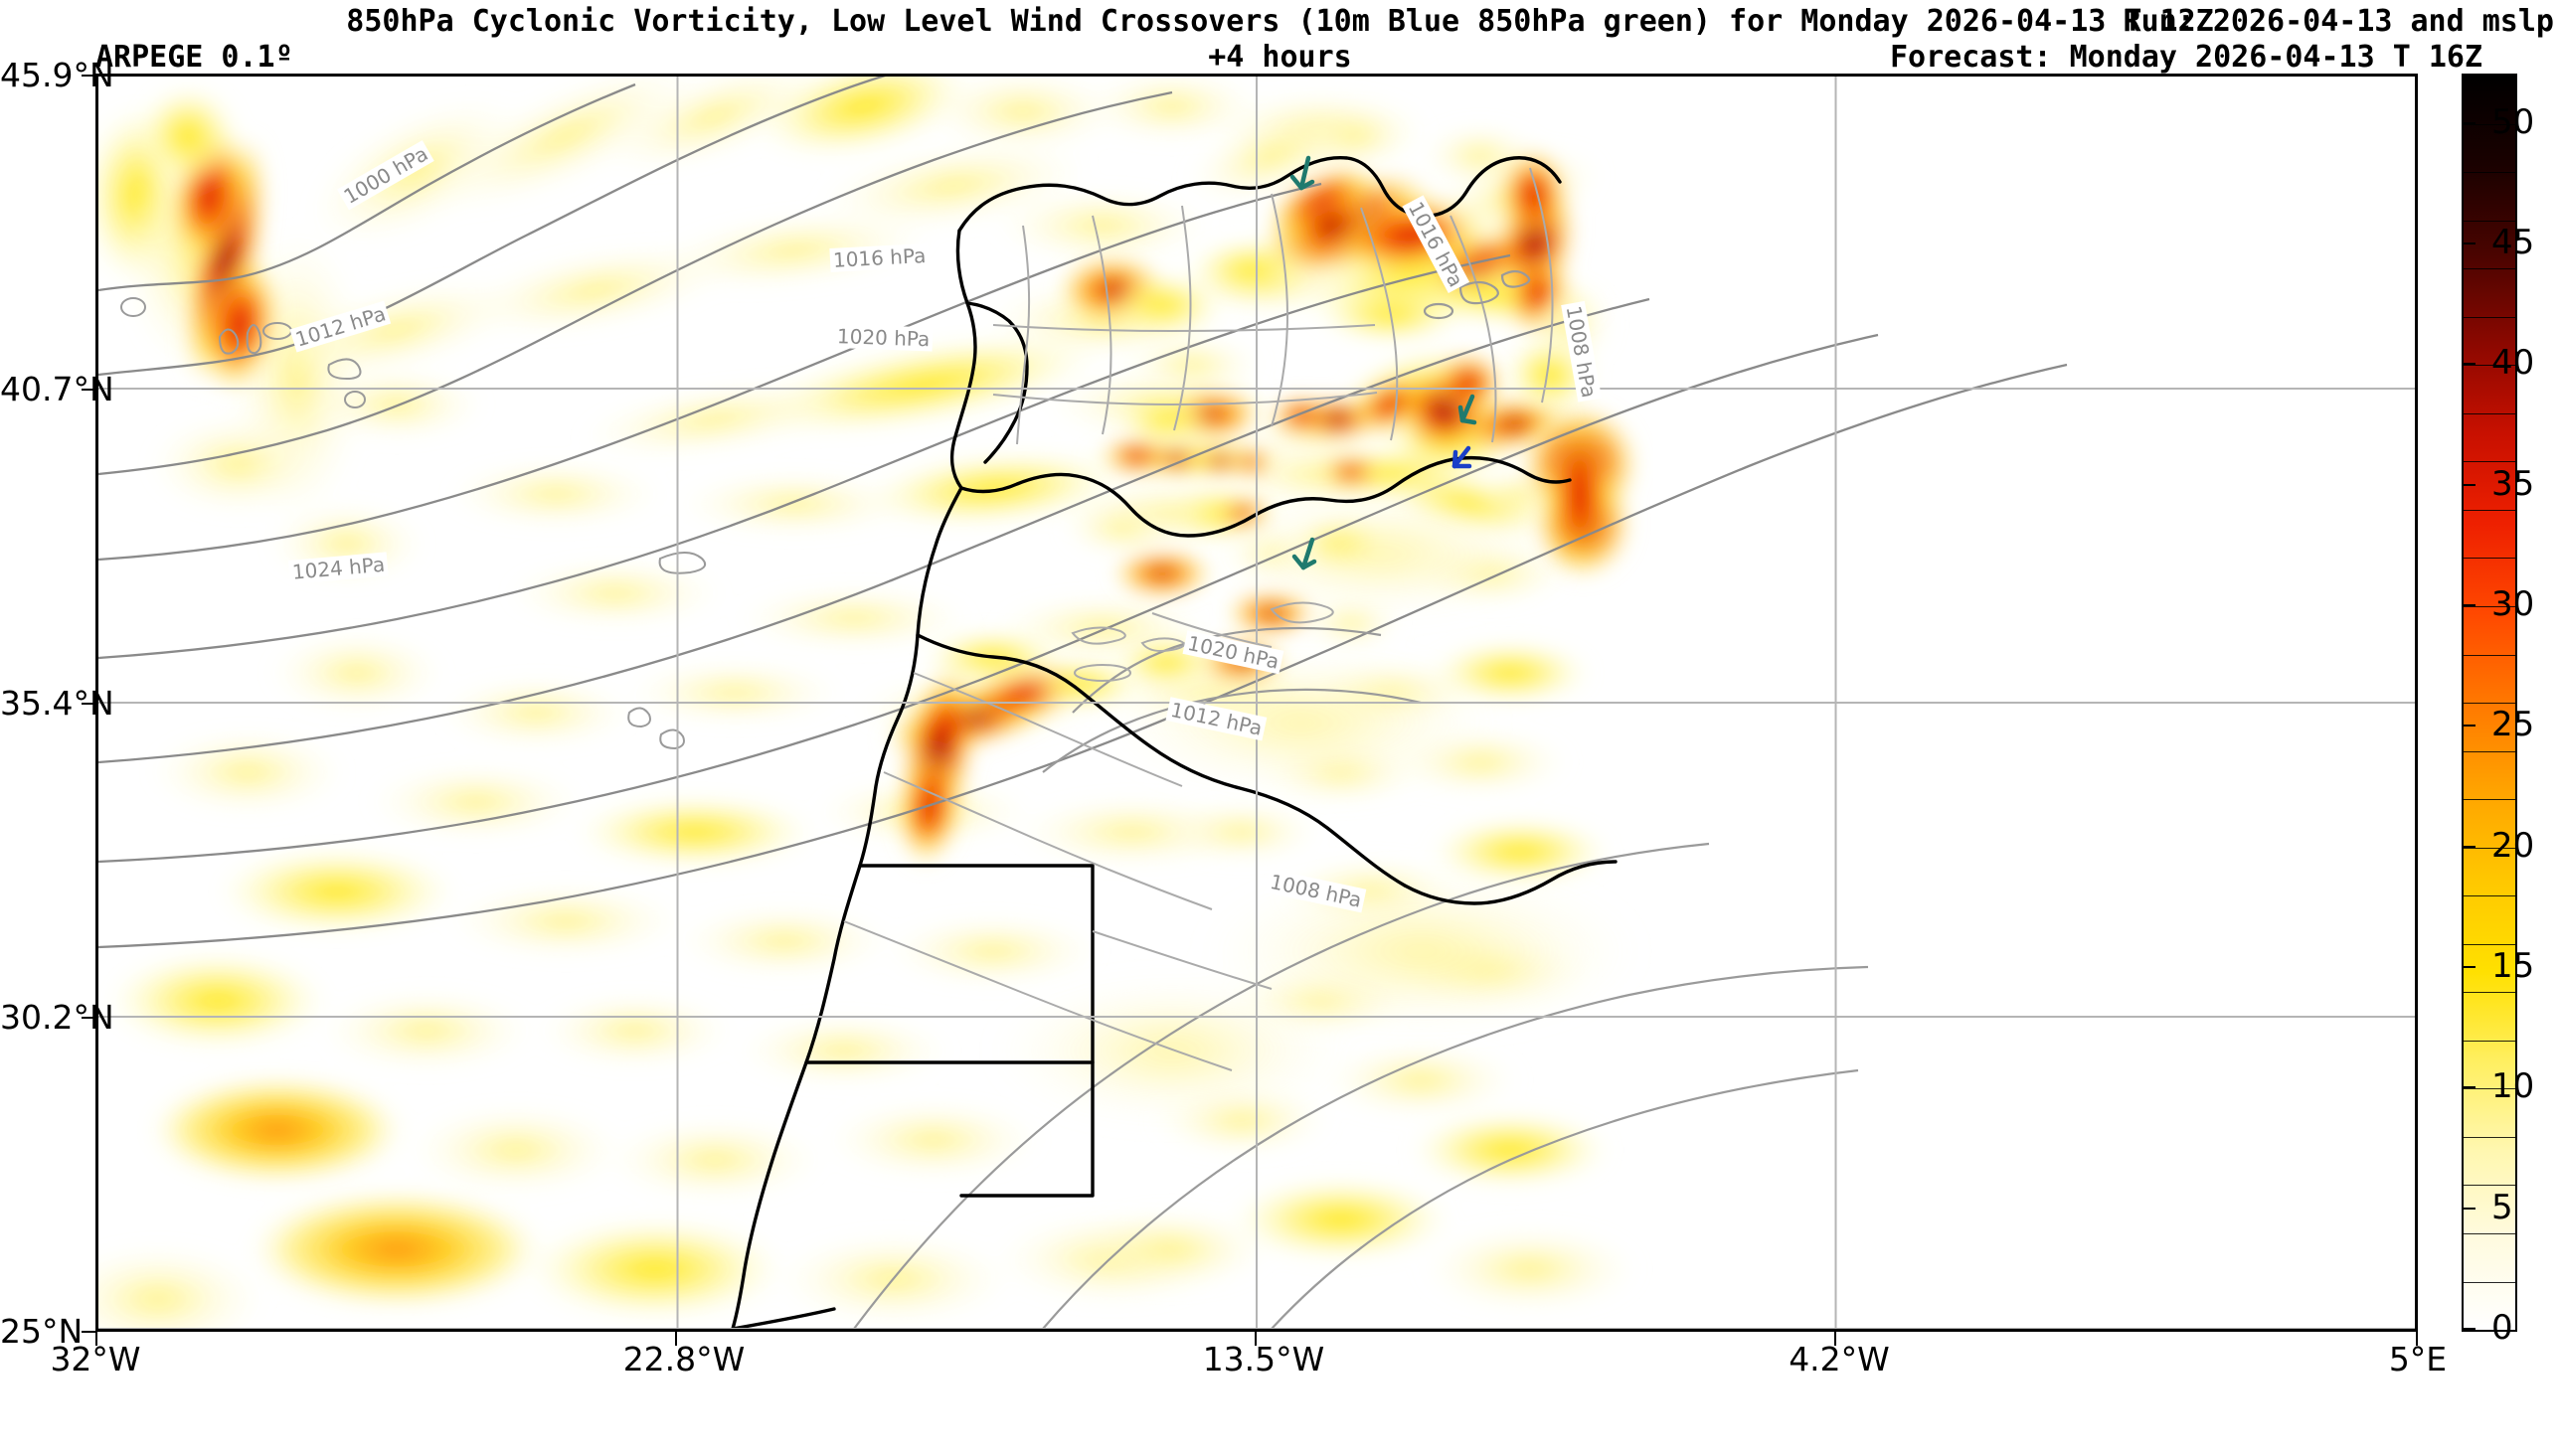 The image size is (2560, 1456). Describe the element at coordinates (57, 1017) in the screenshot. I see `ytick-label-30-2: 30.2°N` at that location.